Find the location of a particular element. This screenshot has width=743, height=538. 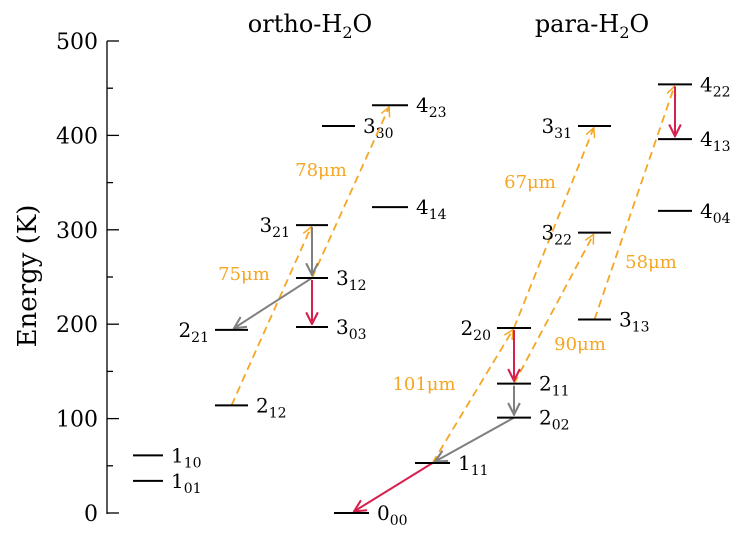

ortho-title: ortho-H2O is located at coordinates (310, 26).